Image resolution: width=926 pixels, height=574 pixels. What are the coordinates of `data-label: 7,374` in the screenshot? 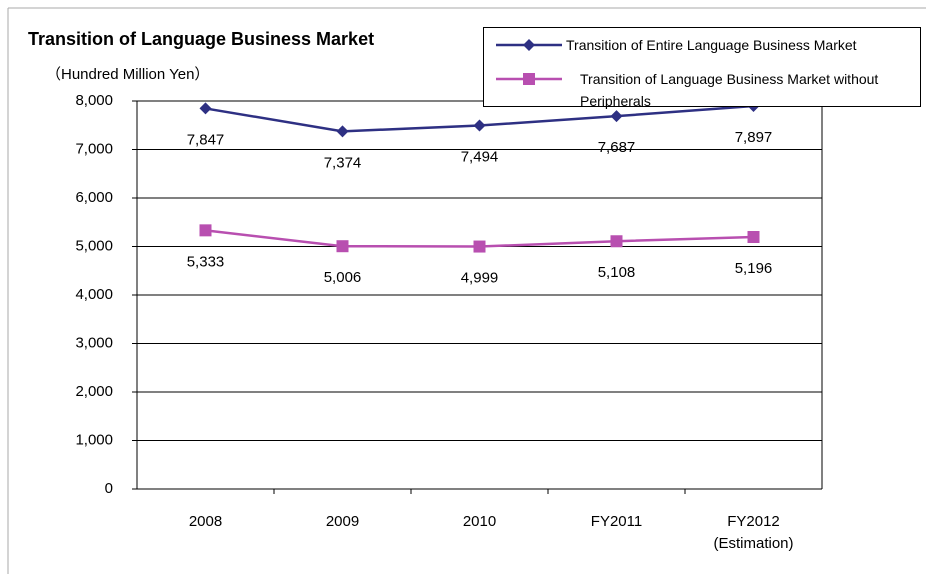 It's located at (343, 162).